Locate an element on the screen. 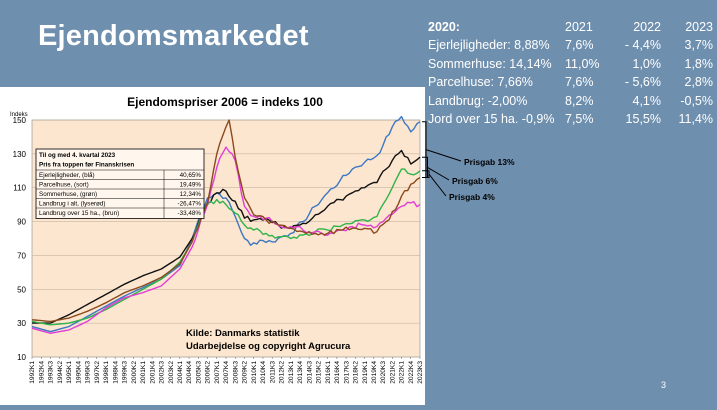 The width and height of the screenshot is (717, 410). y-tick-label: 10 is located at coordinates (21, 357).